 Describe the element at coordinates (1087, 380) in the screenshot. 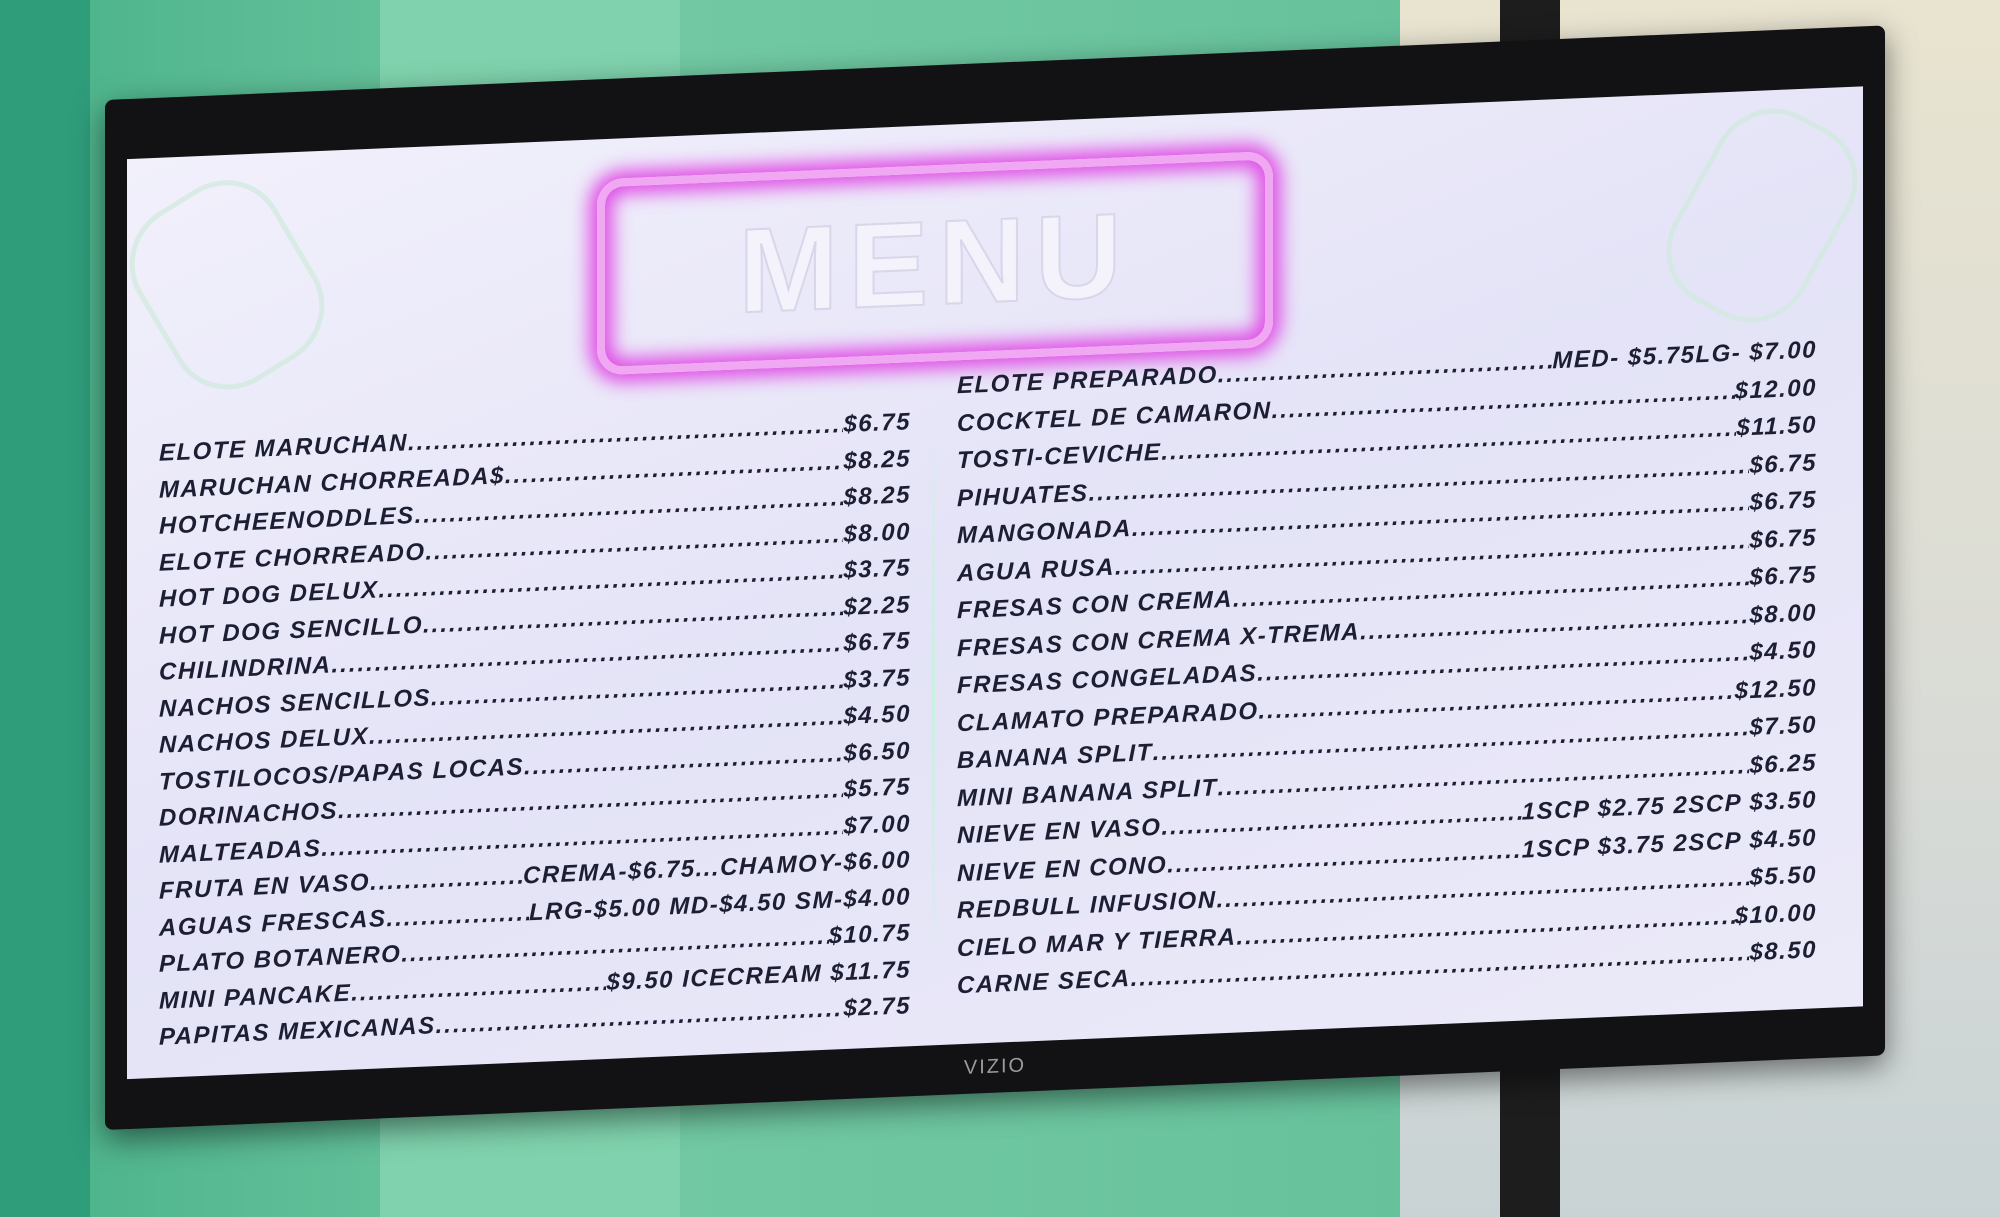

I see `menu-item-name: ELOTE PREPARADO` at that location.